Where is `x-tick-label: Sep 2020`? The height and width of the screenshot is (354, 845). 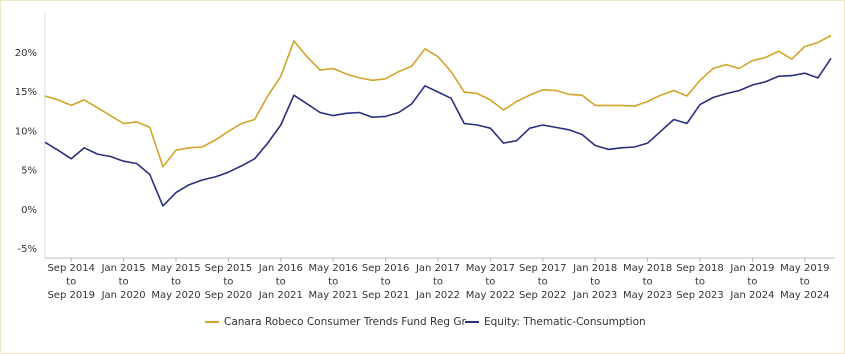
x-tick-label: Sep 2020 is located at coordinates (228, 295).